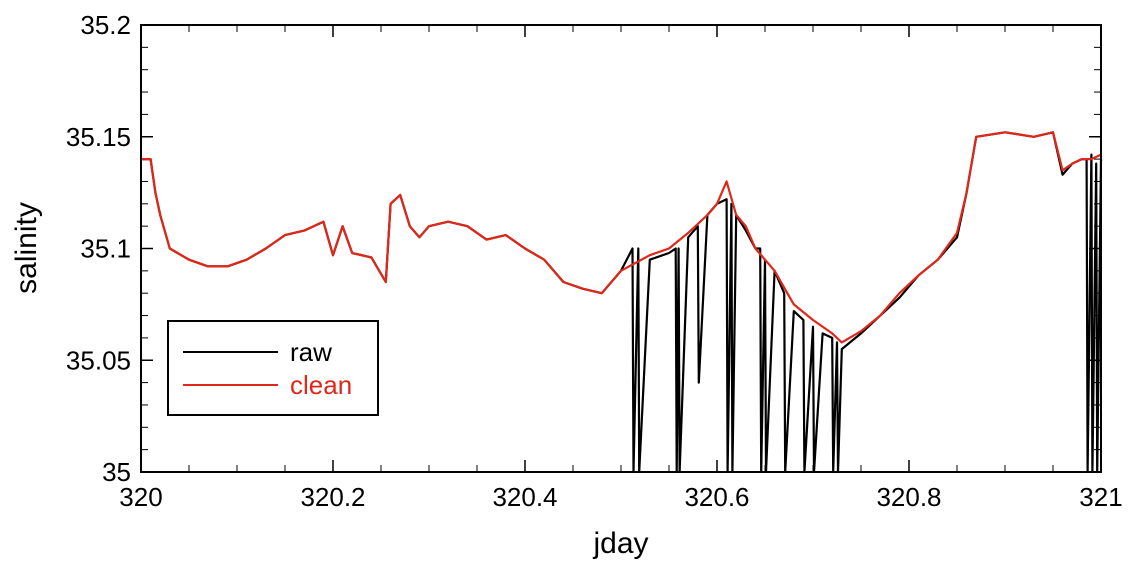  Describe the element at coordinates (140, 497) in the screenshot. I see `x-tick-label: 320` at that location.